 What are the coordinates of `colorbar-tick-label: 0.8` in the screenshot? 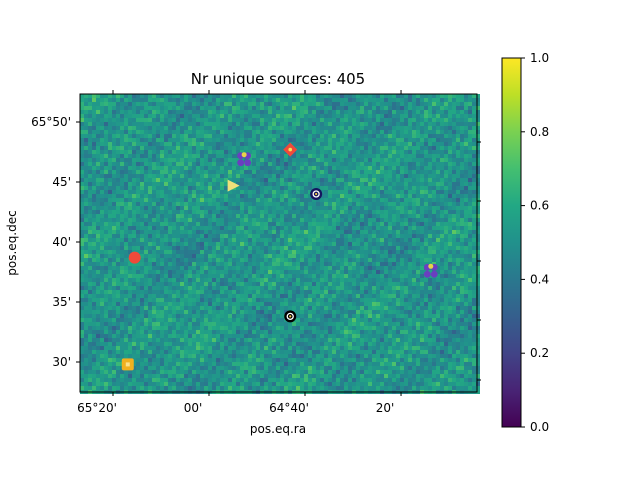 It's located at (539, 132).